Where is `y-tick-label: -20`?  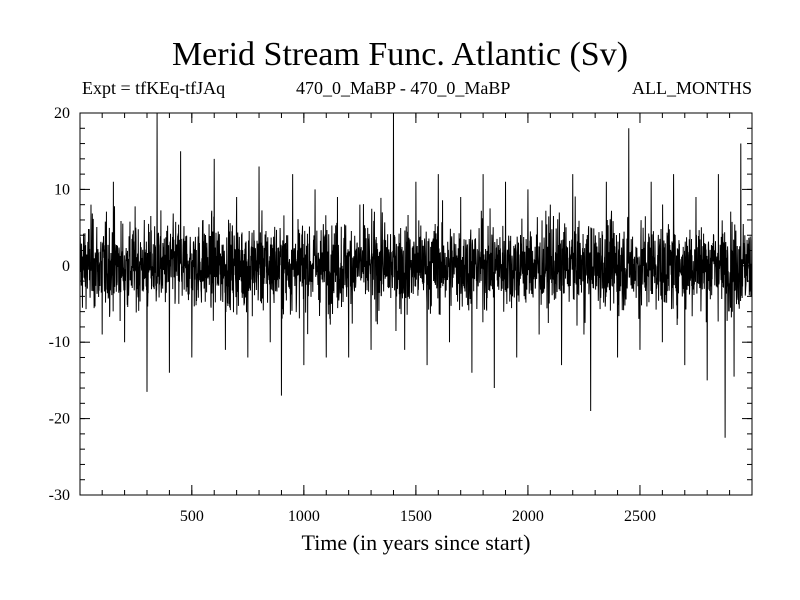
y-tick-label: -20 is located at coordinates (59, 419).